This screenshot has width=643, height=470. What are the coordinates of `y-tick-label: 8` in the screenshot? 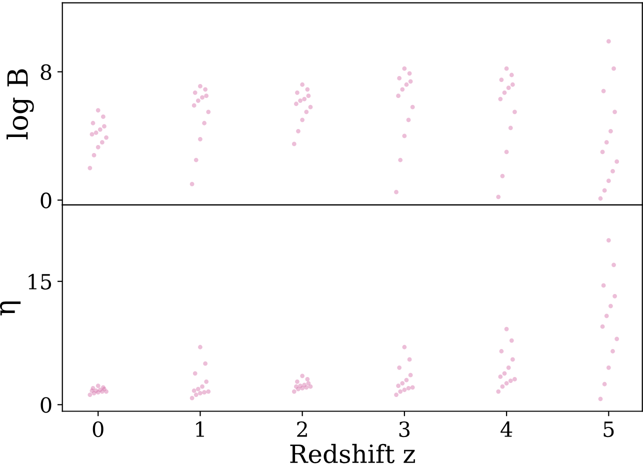 It's located at (46, 72).